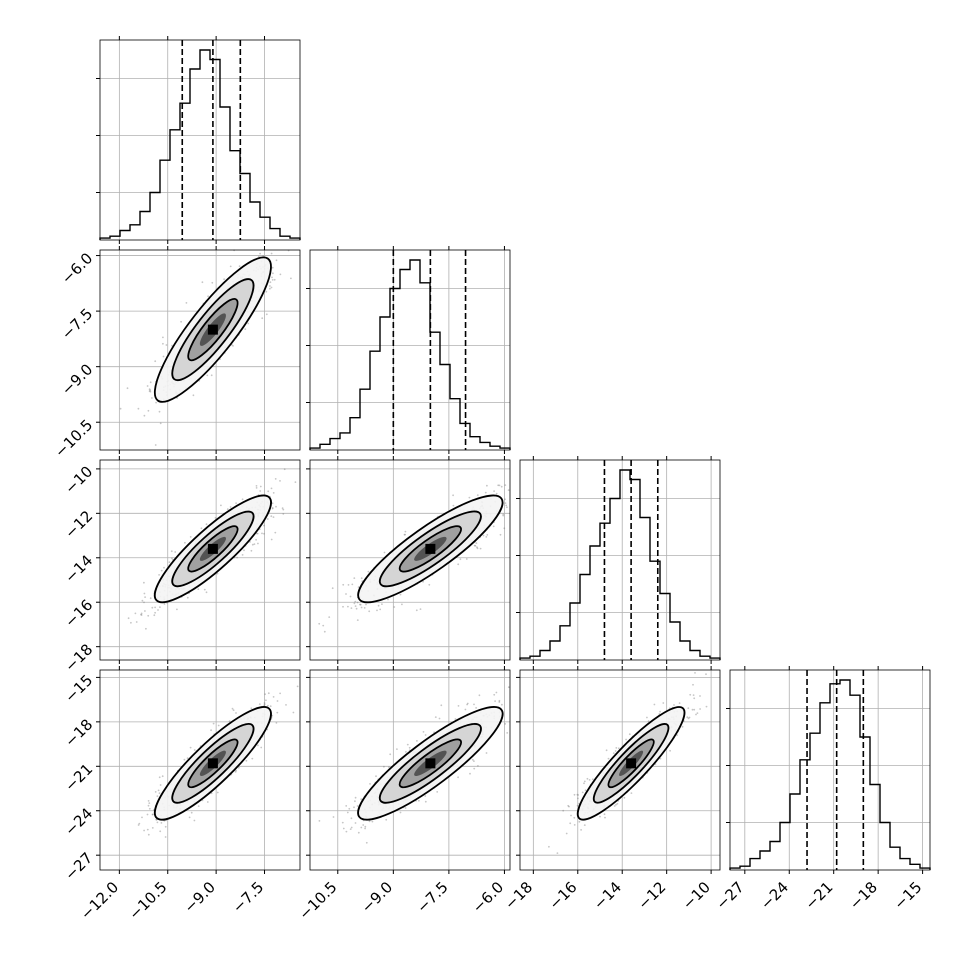 This screenshot has height=970, width=970. I want to click on xtick-label-0-3: −7.5, so click(248, 897).